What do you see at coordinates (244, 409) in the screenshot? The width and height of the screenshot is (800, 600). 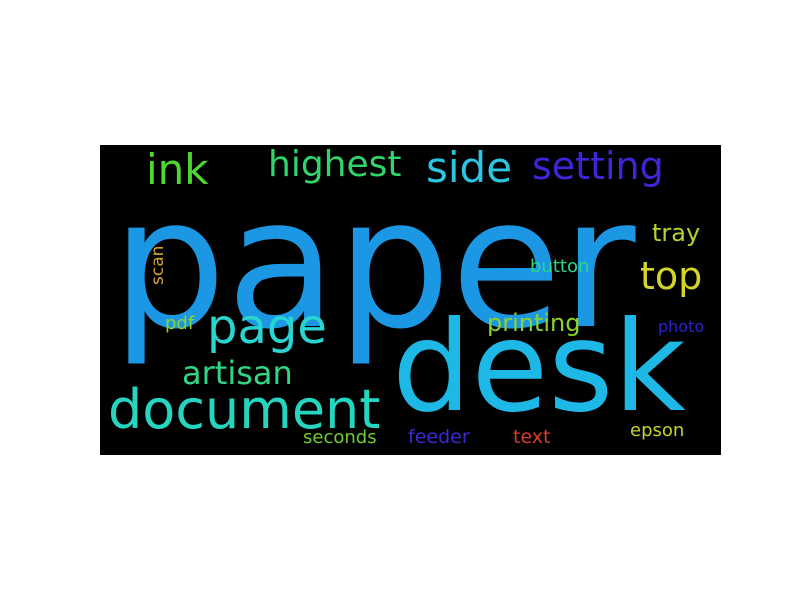 I see `word-document: document` at bounding box center [244, 409].